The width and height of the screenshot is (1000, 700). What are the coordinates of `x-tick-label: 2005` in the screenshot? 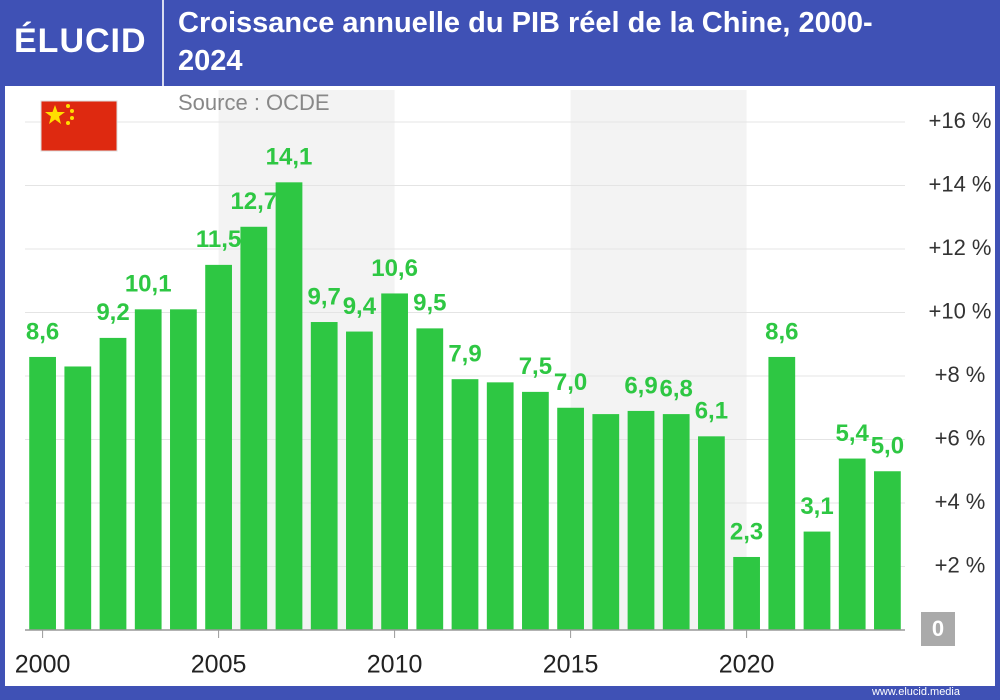 It's located at (219, 665).